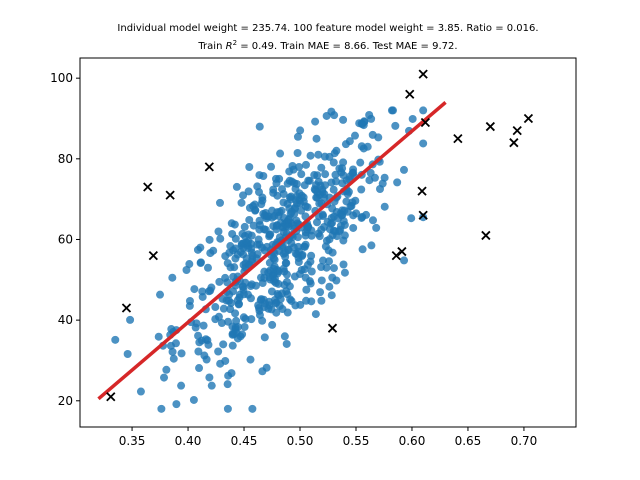 This screenshot has width=640, height=480. Describe the element at coordinates (412, 441) in the screenshot. I see `x-tick-label: 0.60` at that location.